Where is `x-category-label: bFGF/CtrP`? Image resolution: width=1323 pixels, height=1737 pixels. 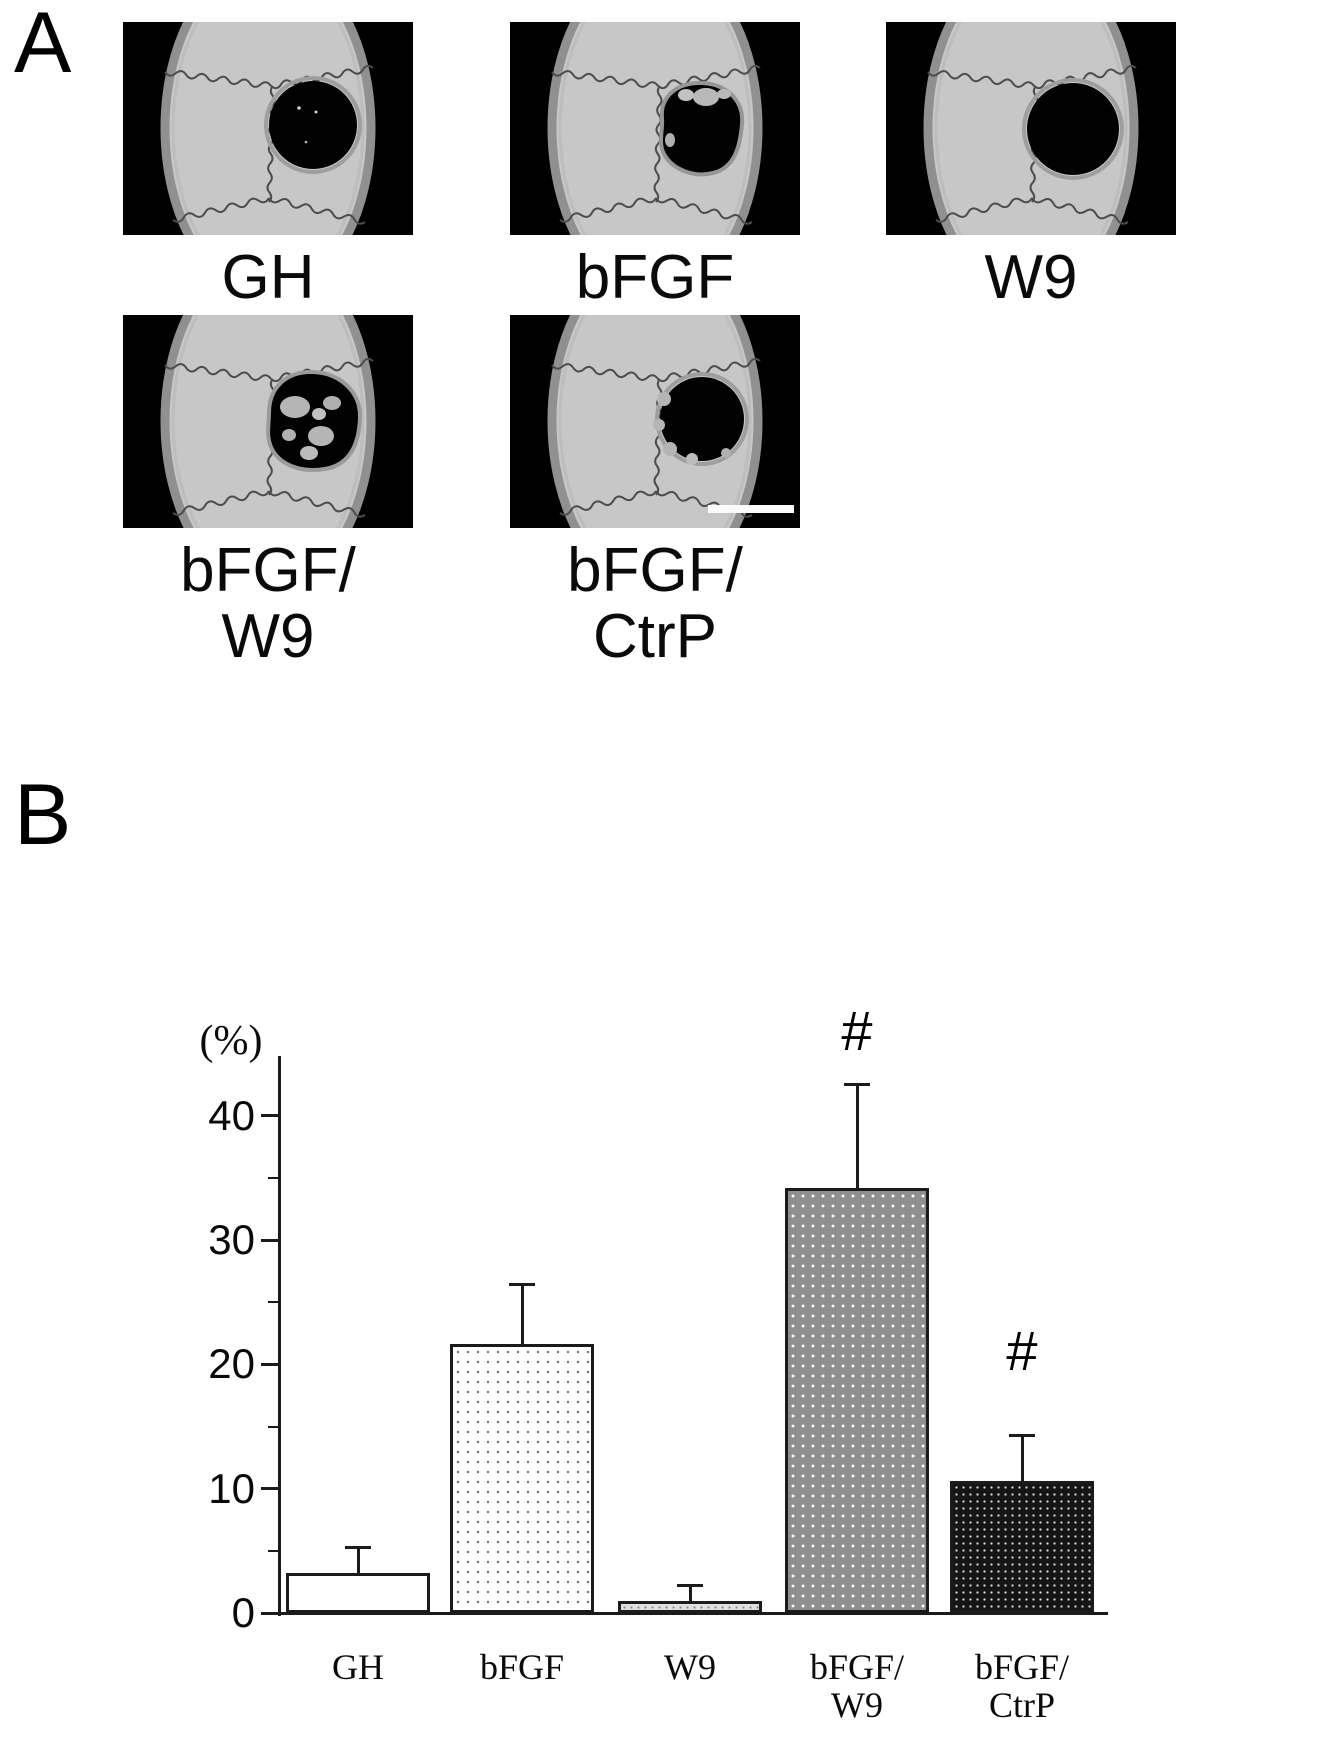 x-category-label: bFGF/CtrP is located at coordinates (1022, 1686).